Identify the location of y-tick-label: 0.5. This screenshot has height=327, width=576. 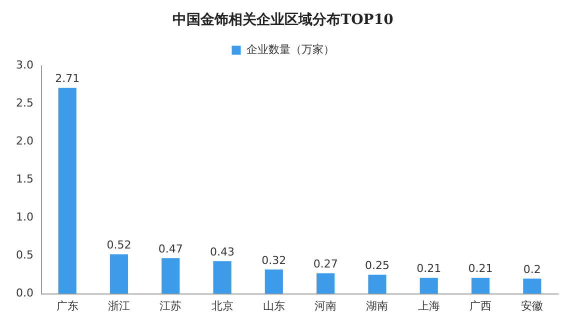
(25, 255).